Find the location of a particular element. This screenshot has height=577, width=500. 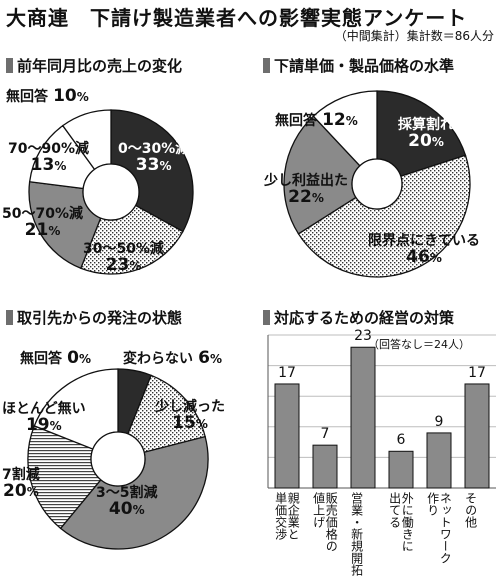

pie-category: 採算割れ is located at coordinates (426, 125).